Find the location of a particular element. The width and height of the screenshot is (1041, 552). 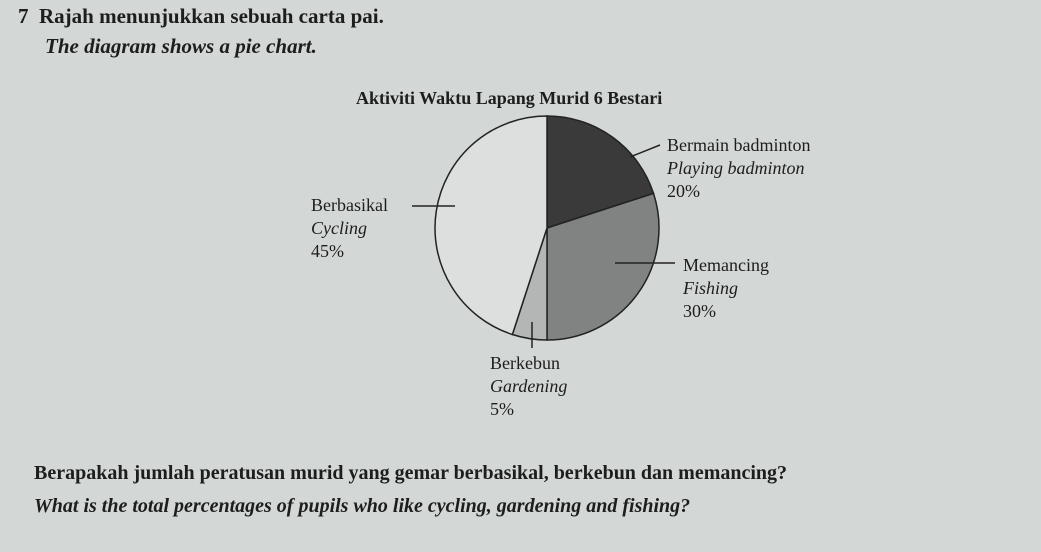

pie-slice-fishing is located at coordinates (603, 266).